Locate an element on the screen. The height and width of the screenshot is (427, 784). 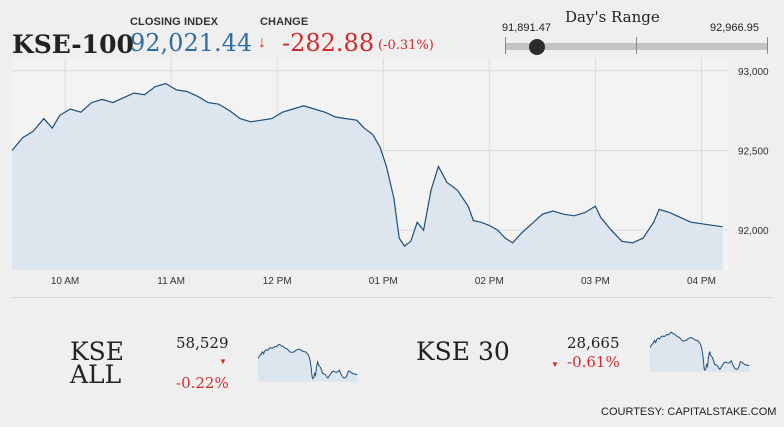
range-tick-high is located at coordinates (767, 45).